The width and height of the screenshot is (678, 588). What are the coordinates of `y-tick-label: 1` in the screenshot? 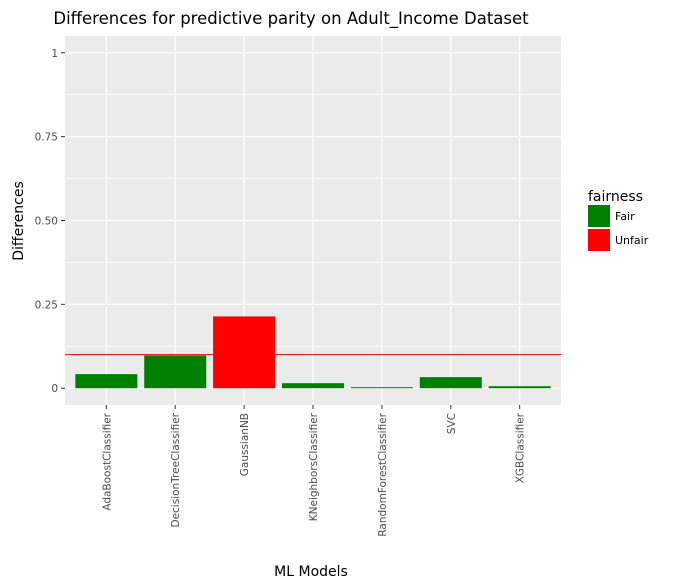 It's located at (54, 54).